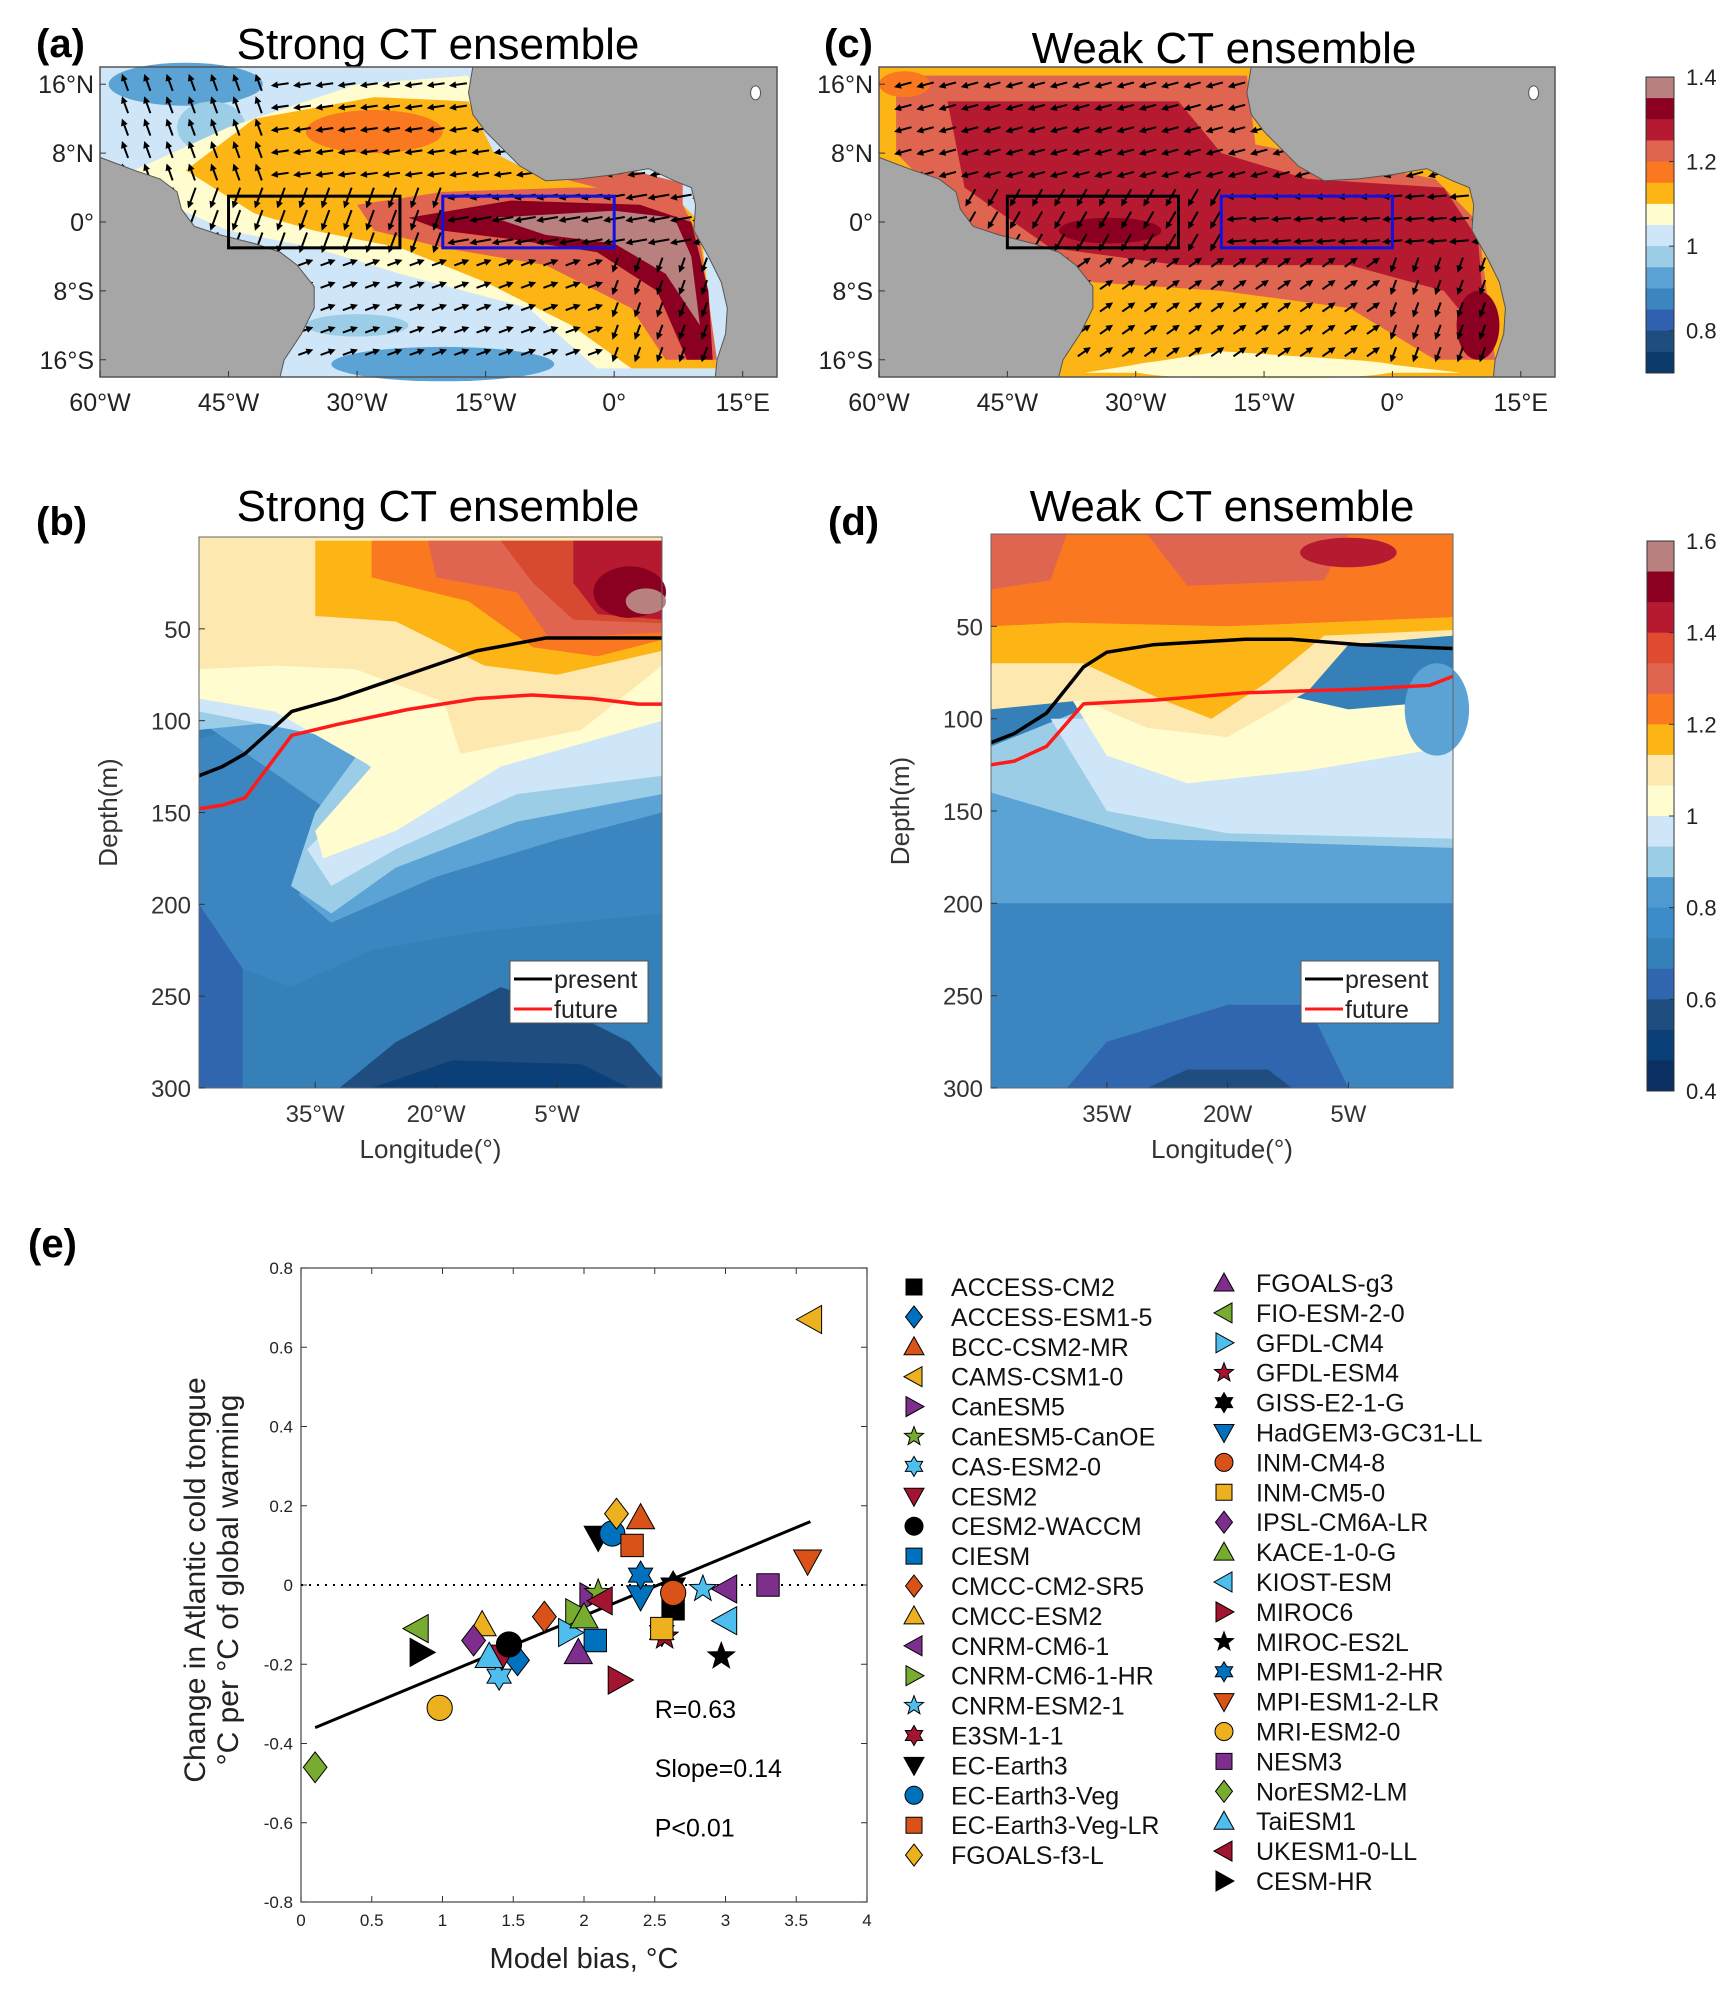 The image size is (1725, 2015). What do you see at coordinates (315, 1114) in the screenshot?
I see `x-tick-label: 35°W` at bounding box center [315, 1114].